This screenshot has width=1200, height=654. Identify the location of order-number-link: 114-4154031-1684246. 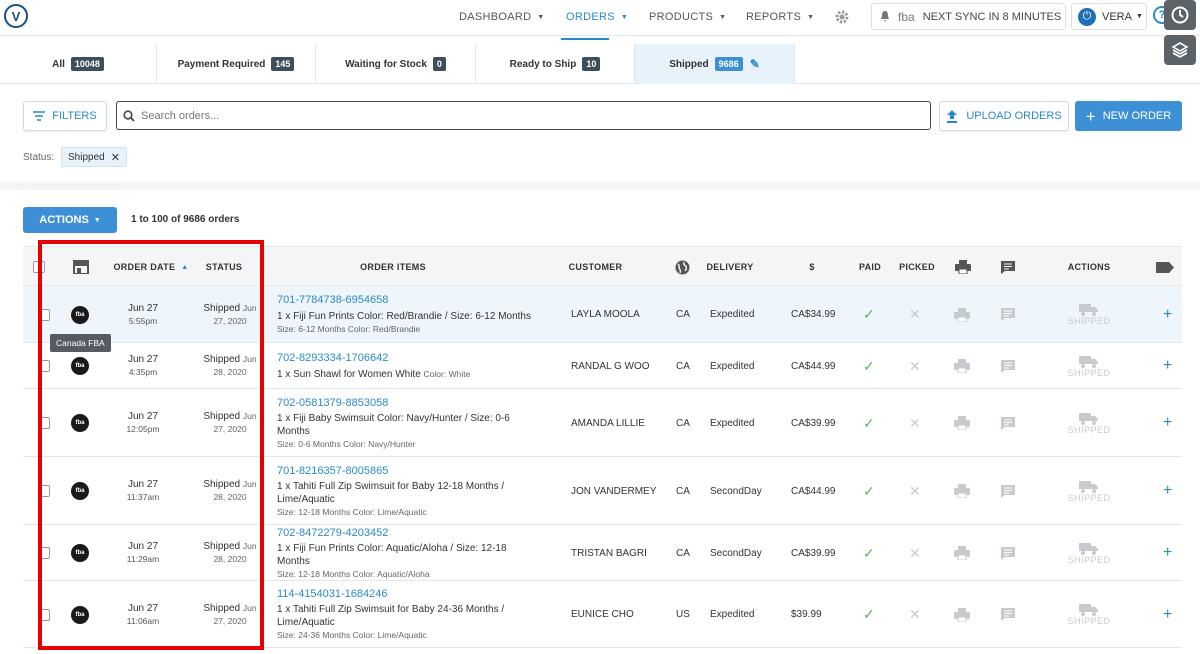
(332, 594).